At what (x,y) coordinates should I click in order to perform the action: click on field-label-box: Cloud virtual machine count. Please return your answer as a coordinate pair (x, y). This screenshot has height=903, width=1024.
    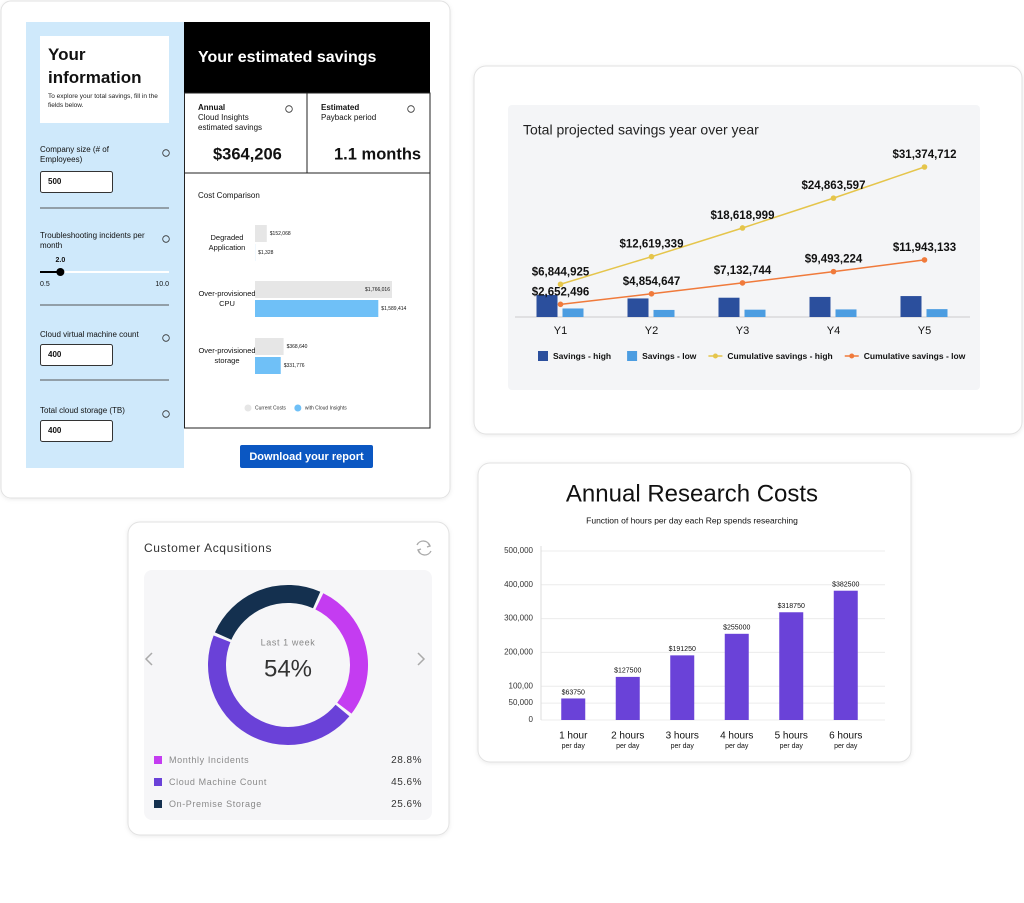
    Looking at the image, I should click on (89, 334).